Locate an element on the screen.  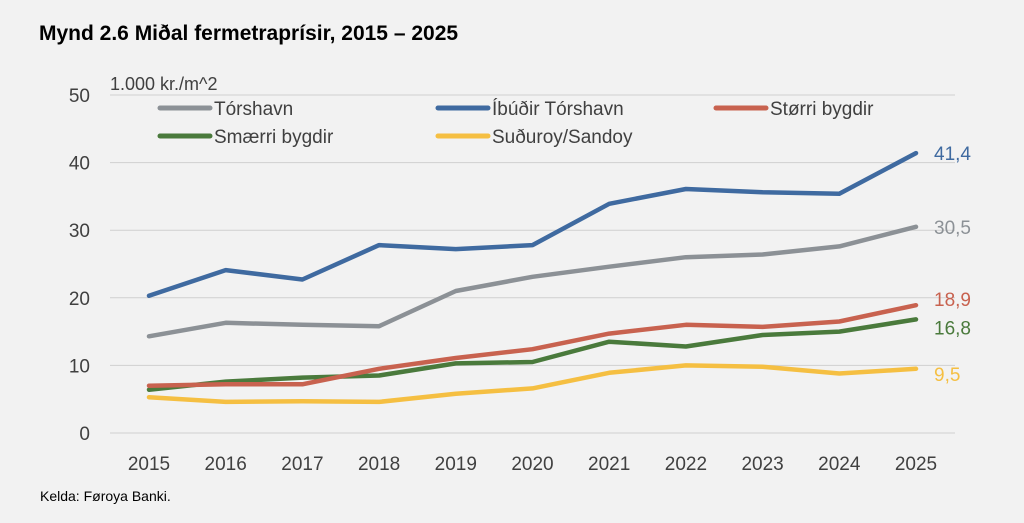
x-tick-label: 2019 is located at coordinates (456, 464).